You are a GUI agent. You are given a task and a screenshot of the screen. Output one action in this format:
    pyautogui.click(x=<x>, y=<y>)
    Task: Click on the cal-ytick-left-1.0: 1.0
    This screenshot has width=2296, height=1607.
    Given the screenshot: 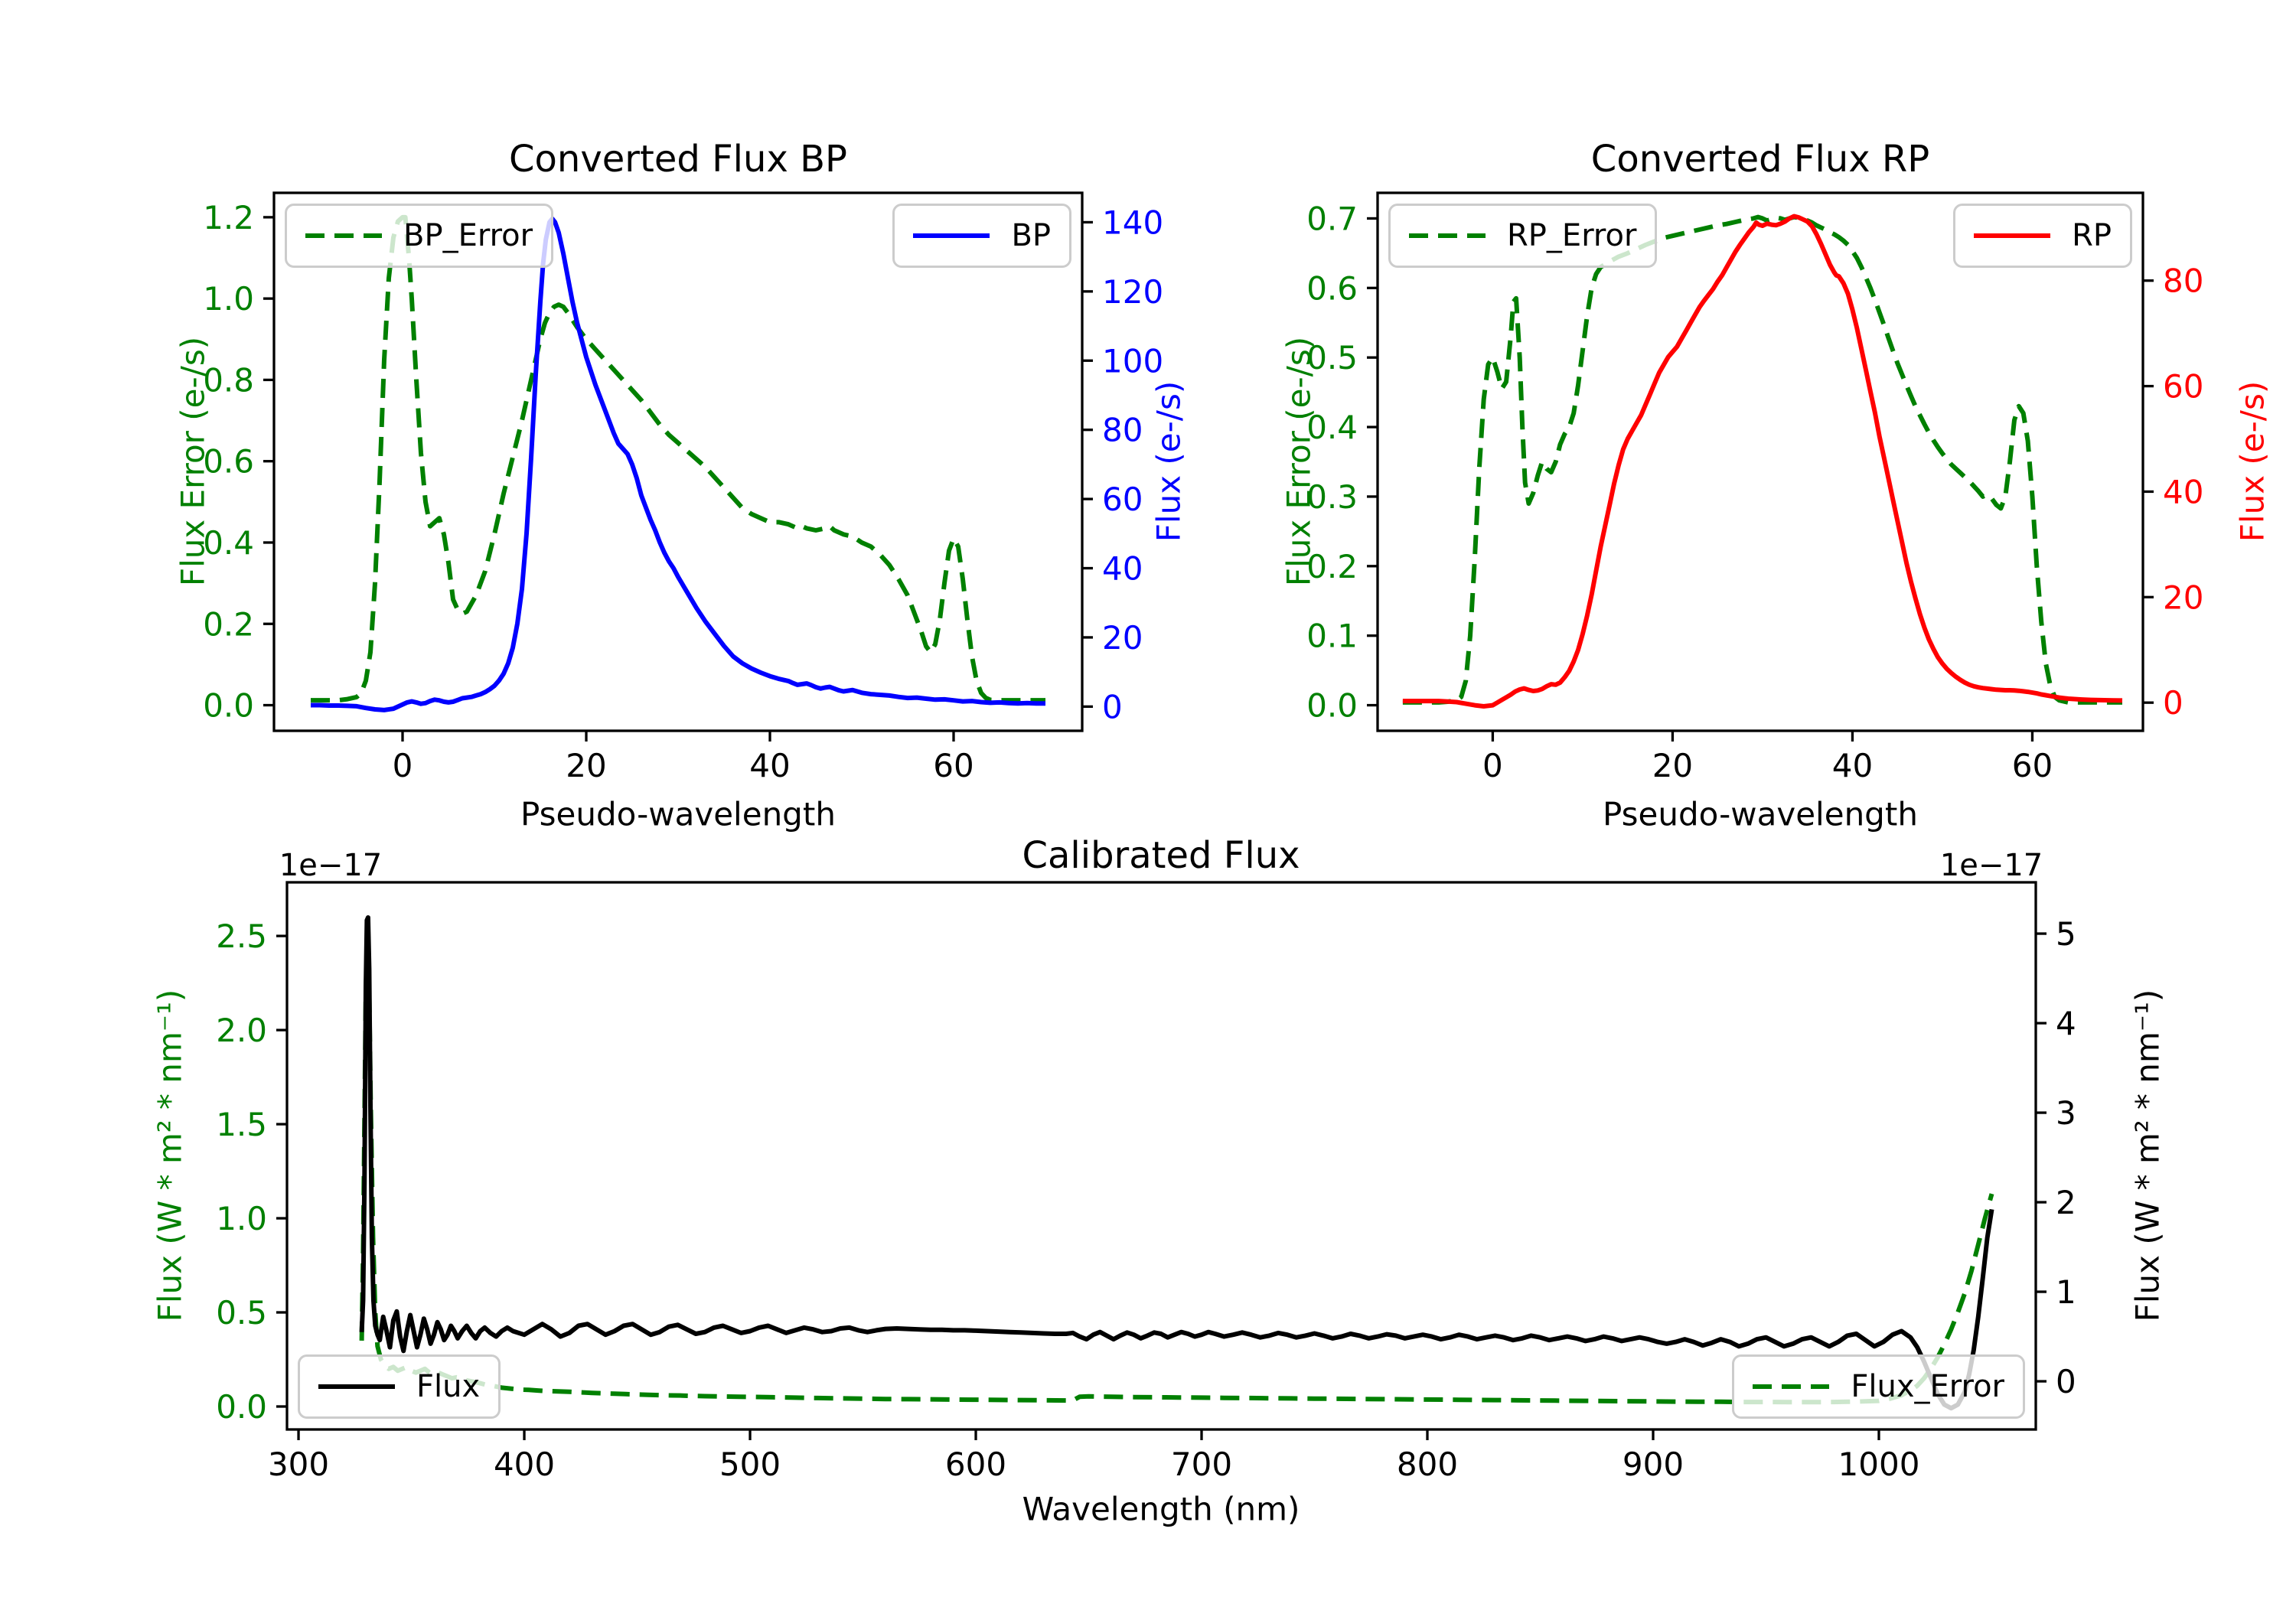 What is the action you would take?
    pyautogui.click(x=241, y=1218)
    